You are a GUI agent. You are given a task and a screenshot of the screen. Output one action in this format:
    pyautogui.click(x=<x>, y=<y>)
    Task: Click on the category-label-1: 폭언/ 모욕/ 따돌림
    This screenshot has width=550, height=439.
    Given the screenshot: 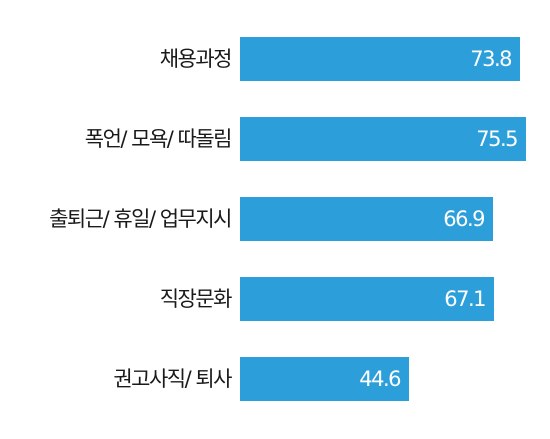 What is the action you would take?
    pyautogui.click(x=158, y=139)
    